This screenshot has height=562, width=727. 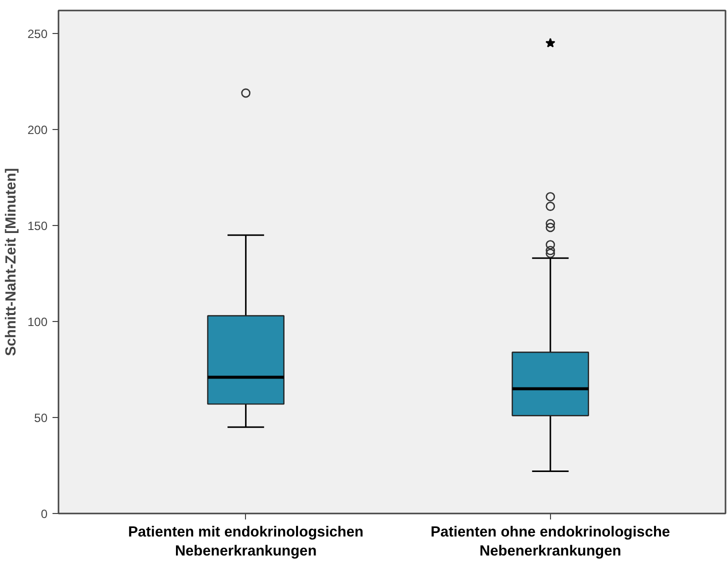 I want to click on x-tick-label: Patienten mit endokrinologsichen Nebenerkrankungen, so click(x=246, y=542).